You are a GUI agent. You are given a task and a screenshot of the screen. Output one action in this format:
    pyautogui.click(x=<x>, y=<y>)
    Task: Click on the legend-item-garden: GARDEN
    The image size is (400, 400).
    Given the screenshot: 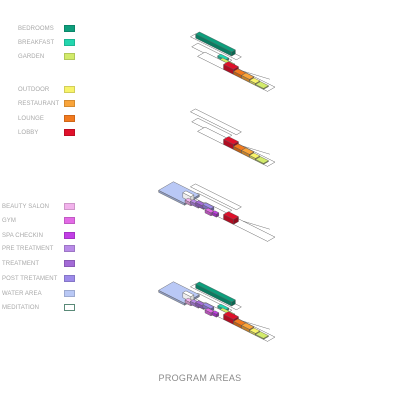 What is the action you would take?
    pyautogui.click(x=45, y=58)
    